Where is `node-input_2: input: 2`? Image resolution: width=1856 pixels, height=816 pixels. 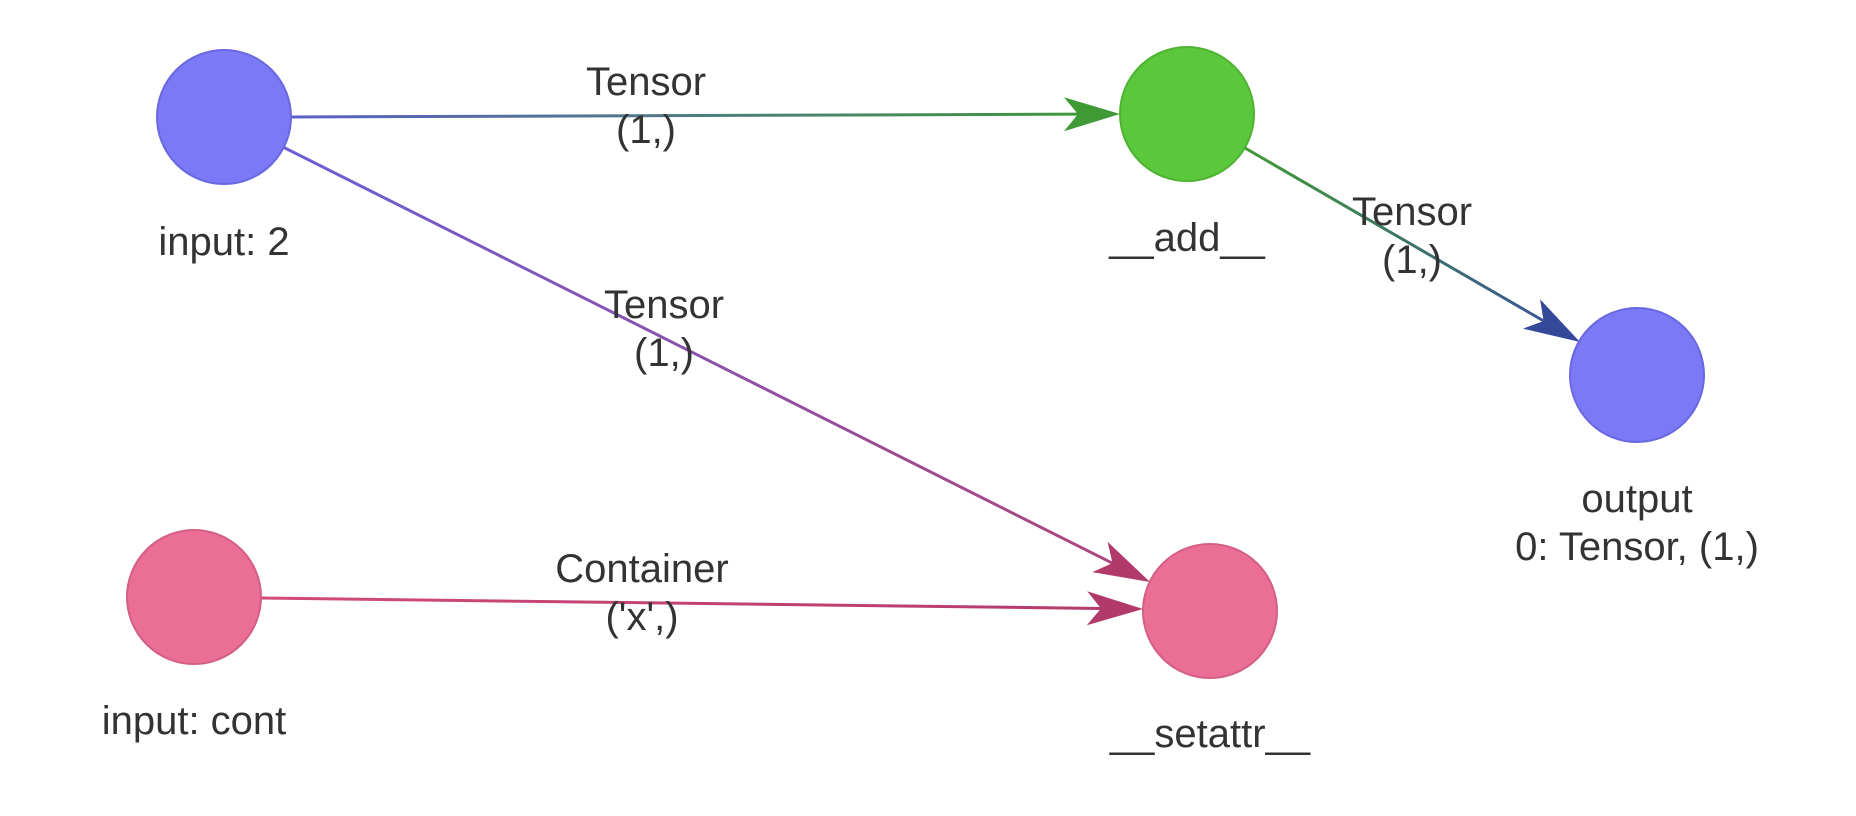
node-input_2: input: 2 is located at coordinates (224, 156).